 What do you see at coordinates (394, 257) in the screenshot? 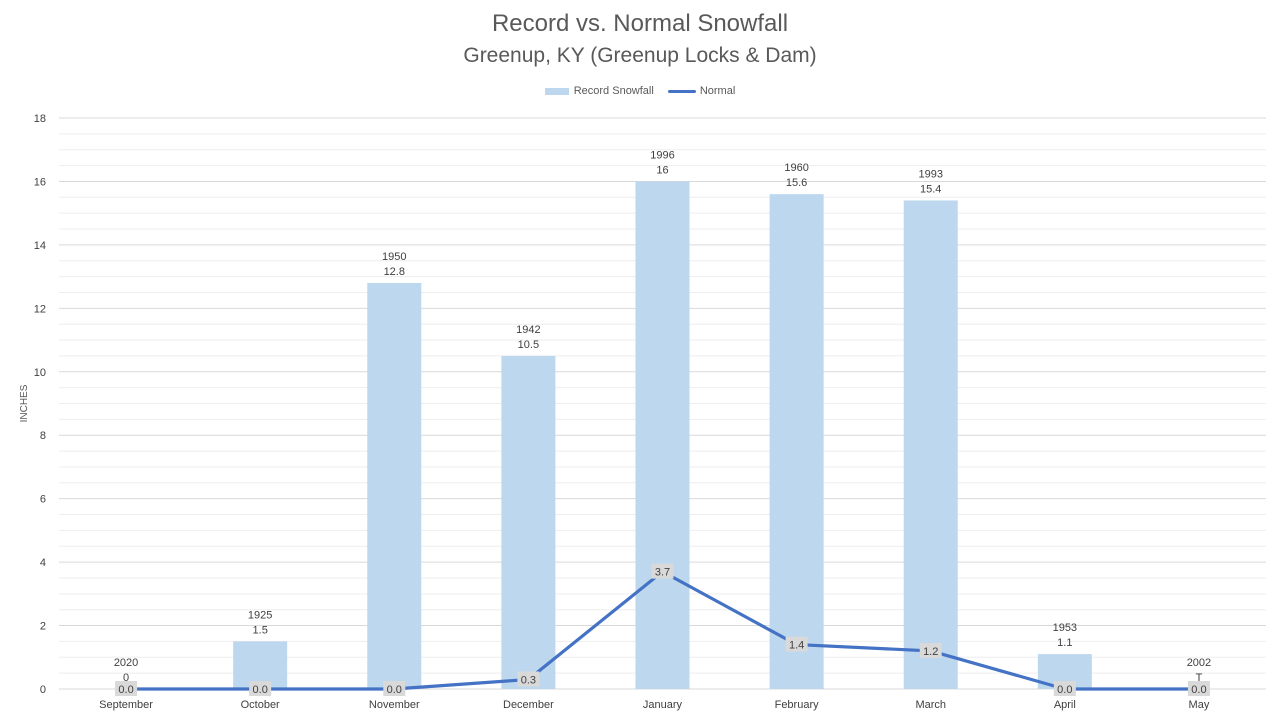
I see `record-data-label: 1950` at bounding box center [394, 257].